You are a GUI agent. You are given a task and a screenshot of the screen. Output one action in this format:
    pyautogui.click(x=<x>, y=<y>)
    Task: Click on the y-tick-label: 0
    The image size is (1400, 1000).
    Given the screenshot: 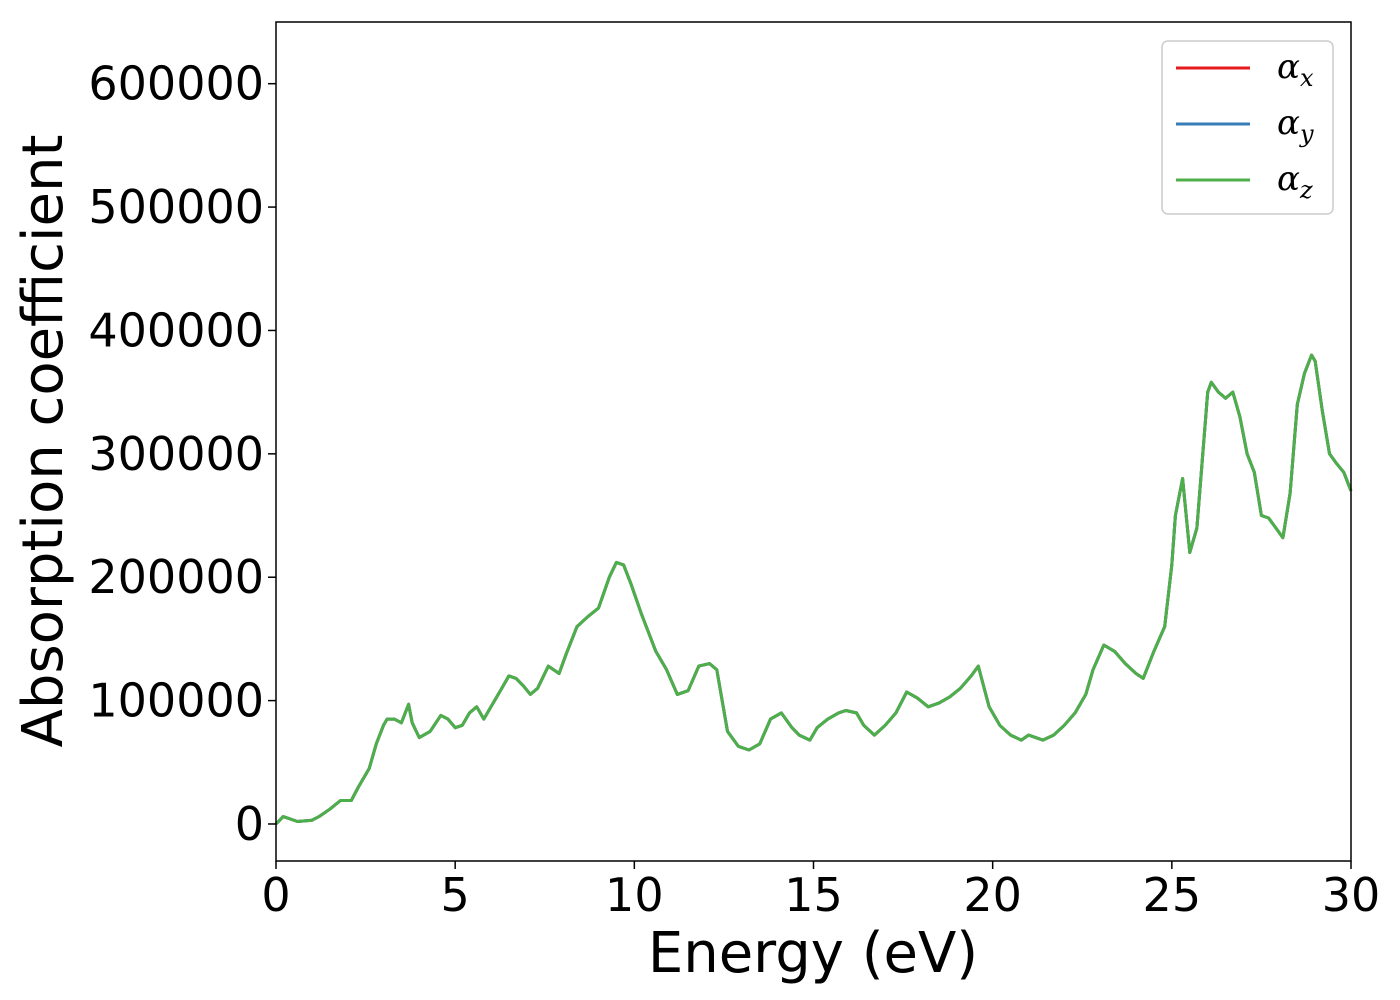 What is the action you would take?
    pyautogui.click(x=249, y=824)
    